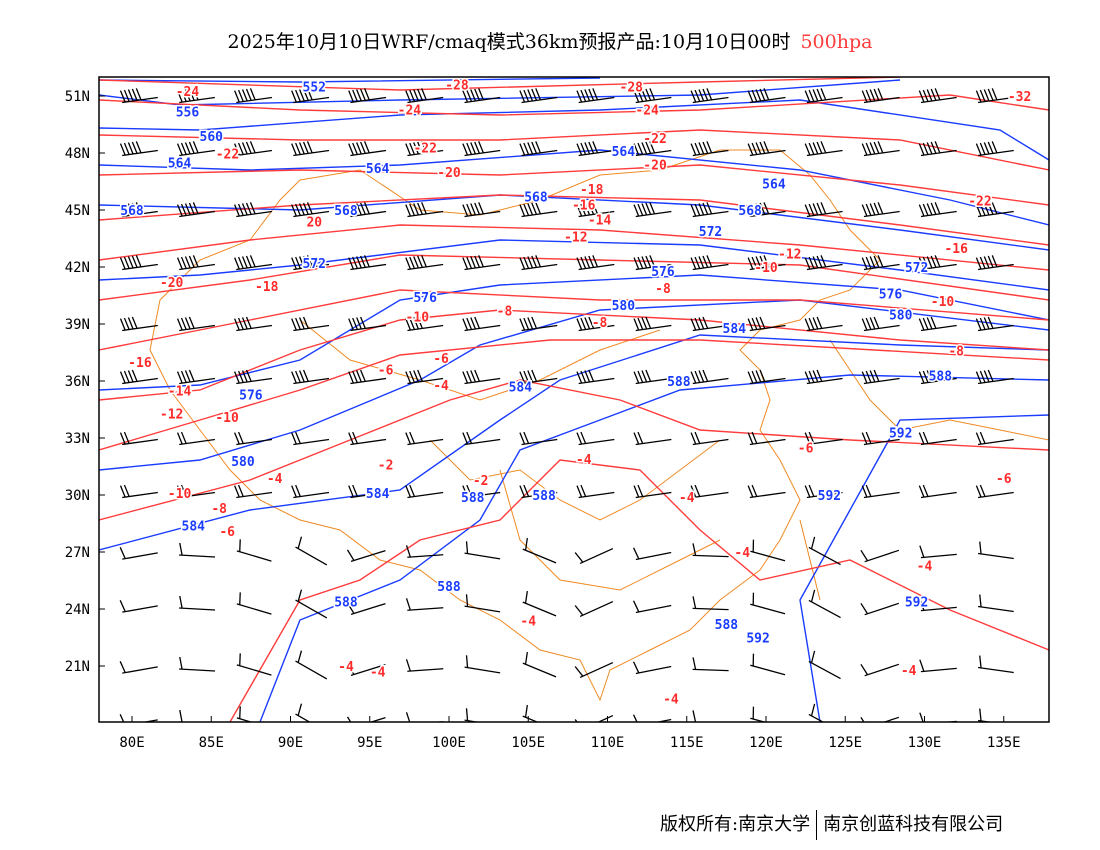 The width and height of the screenshot is (1100, 850). I want to click on copyright-footer: 版权所有:南京大学 南京创蓝科技有限公司, so click(831, 825).